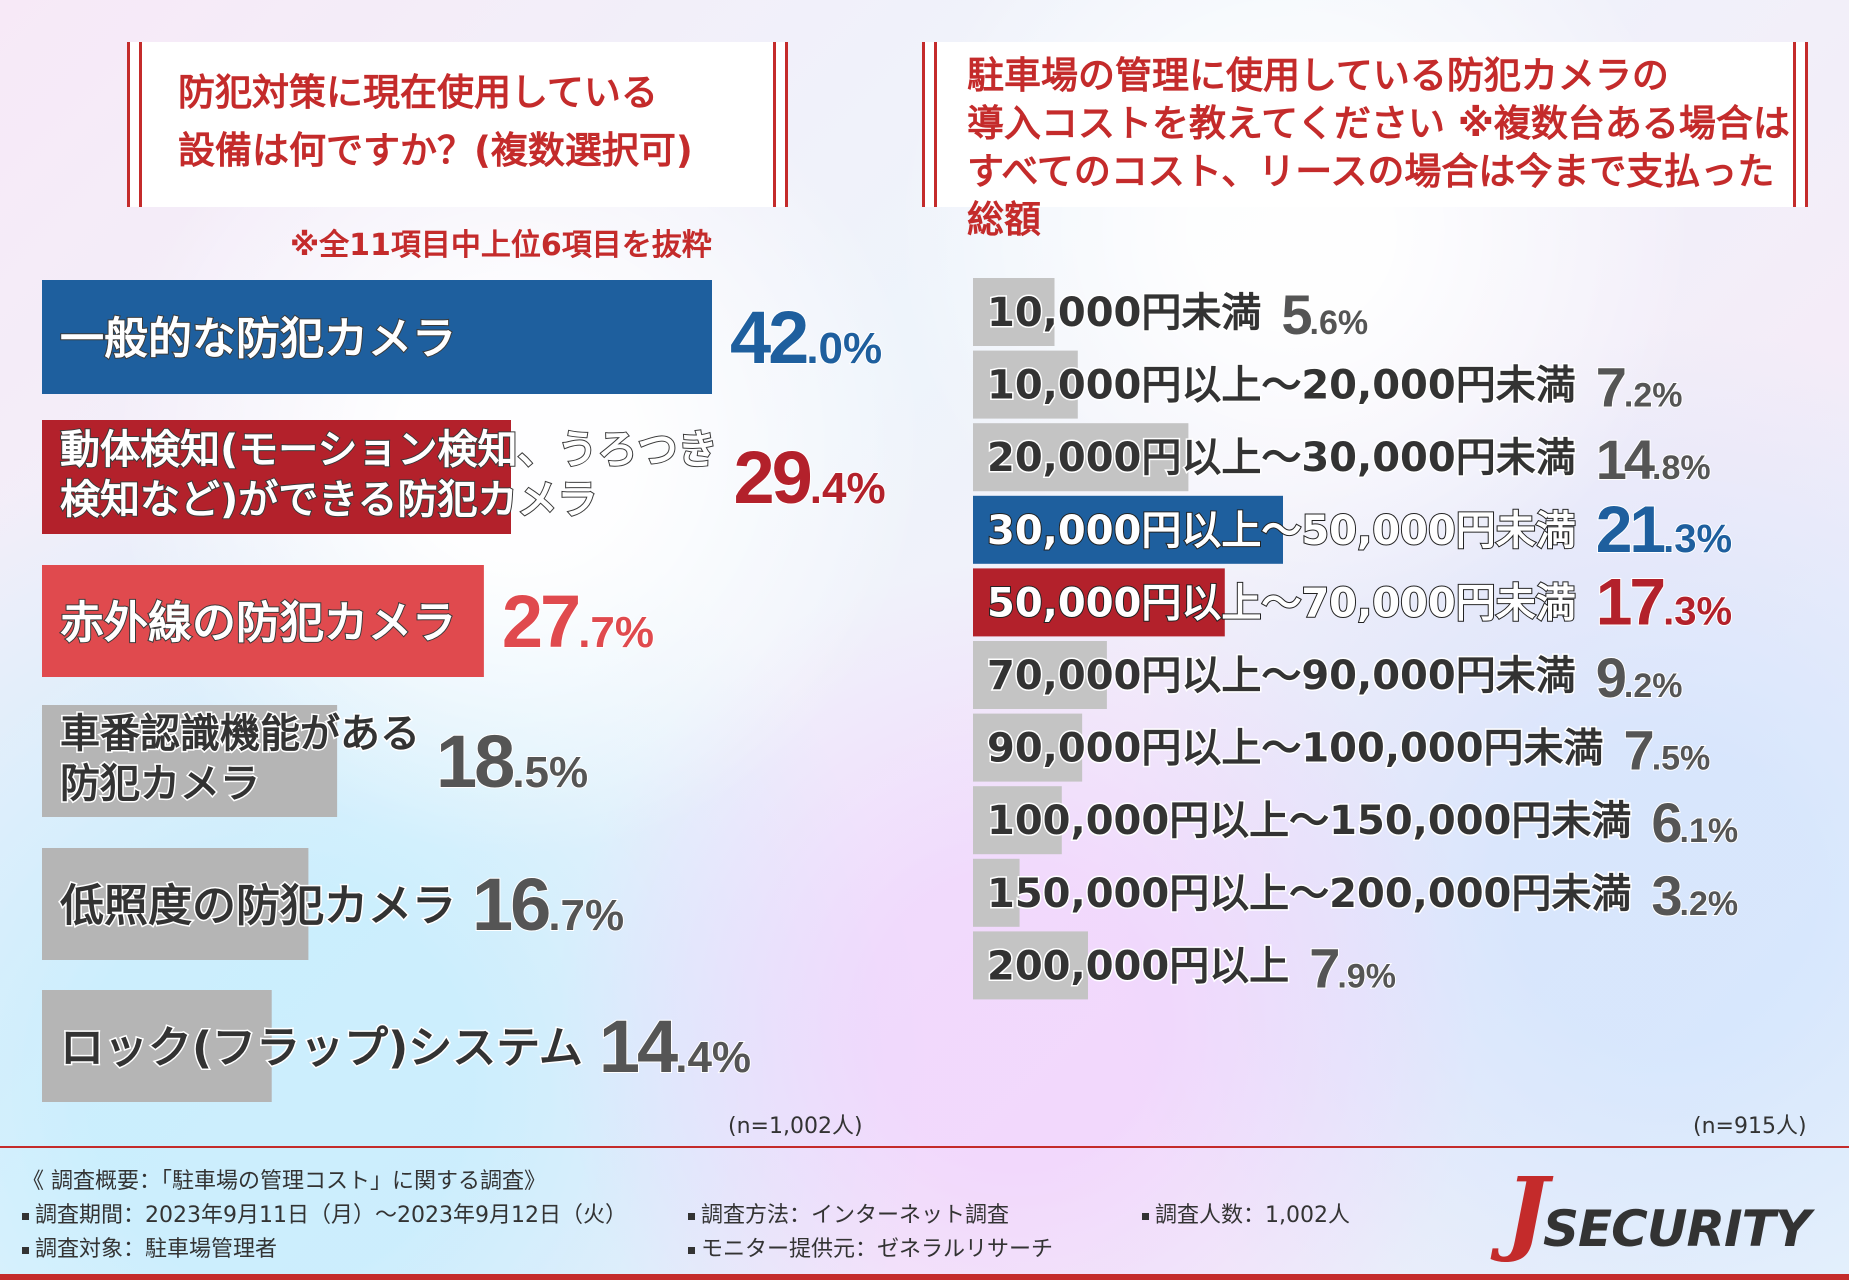 The height and width of the screenshot is (1280, 1849). What do you see at coordinates (321, 1048) in the screenshot?
I see `category-label-6: ロック(フラップ)システム` at bounding box center [321, 1048].